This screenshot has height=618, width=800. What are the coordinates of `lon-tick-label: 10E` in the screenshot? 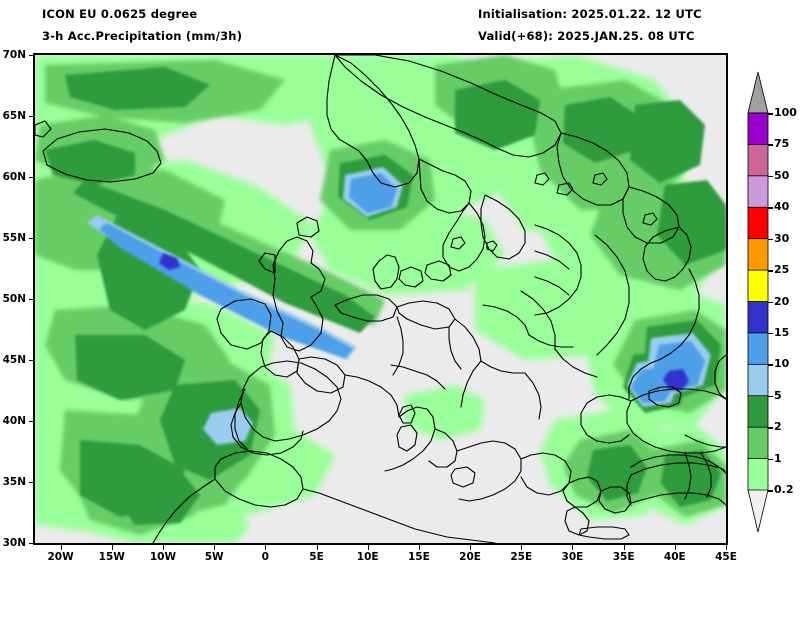 It's located at (367, 557).